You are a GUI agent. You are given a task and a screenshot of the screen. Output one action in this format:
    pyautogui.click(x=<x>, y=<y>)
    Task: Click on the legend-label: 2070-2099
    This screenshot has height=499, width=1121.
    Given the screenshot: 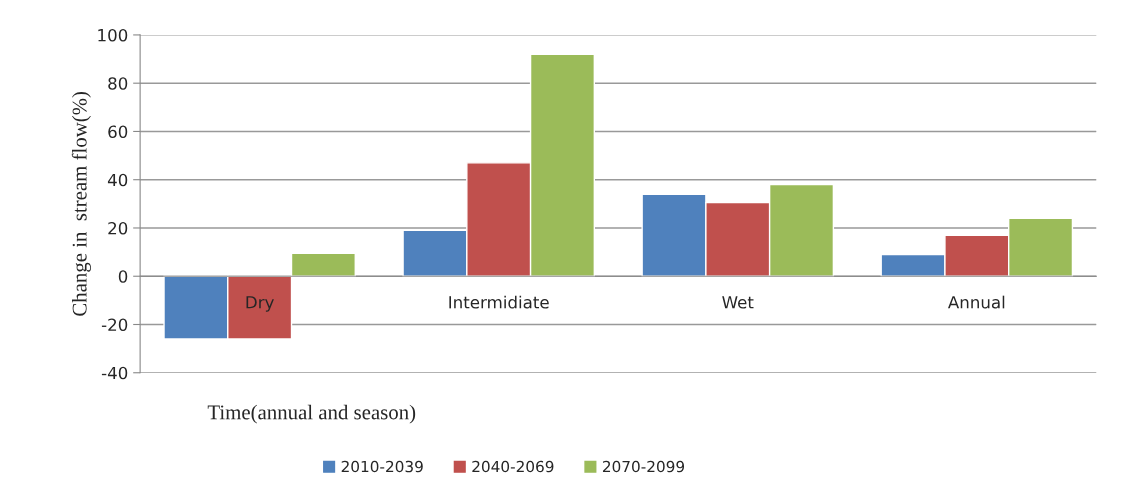 What is the action you would take?
    pyautogui.click(x=643, y=466)
    